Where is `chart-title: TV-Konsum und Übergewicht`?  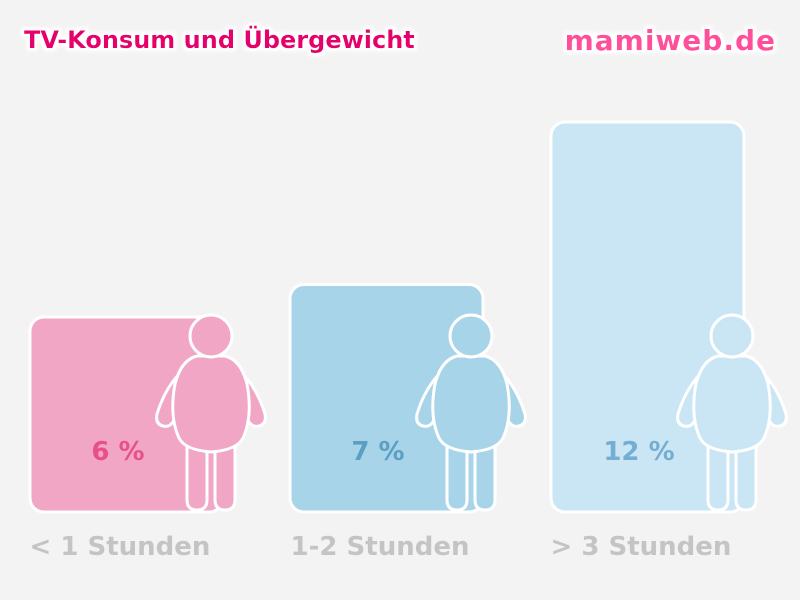 chart-title: TV-Konsum und Übergewicht is located at coordinates (219, 39).